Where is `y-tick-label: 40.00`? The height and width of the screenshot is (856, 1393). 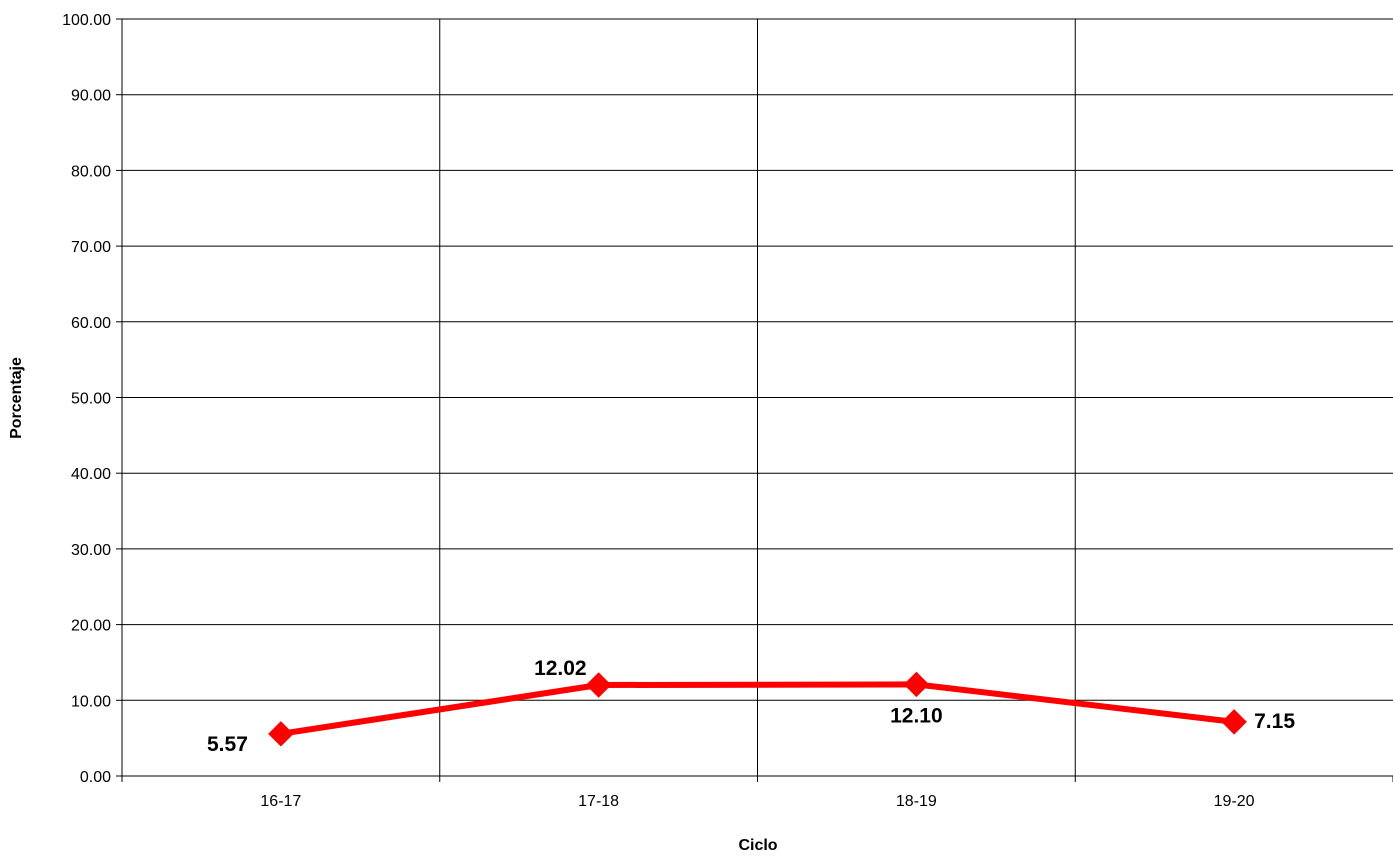 y-tick-label: 40.00 is located at coordinates (91, 474).